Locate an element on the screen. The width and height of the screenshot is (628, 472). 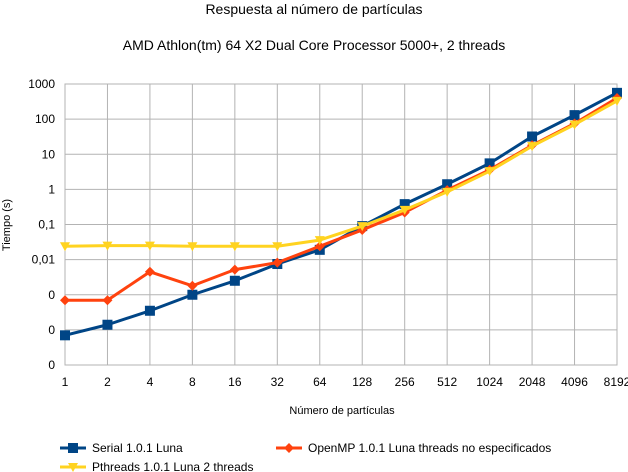
x-tick-label: 8192 is located at coordinates (616, 382).